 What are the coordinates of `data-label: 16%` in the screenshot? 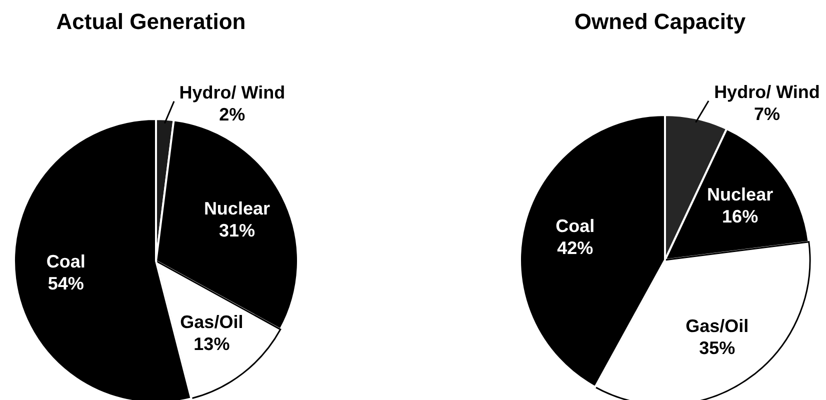 It's located at (740, 216).